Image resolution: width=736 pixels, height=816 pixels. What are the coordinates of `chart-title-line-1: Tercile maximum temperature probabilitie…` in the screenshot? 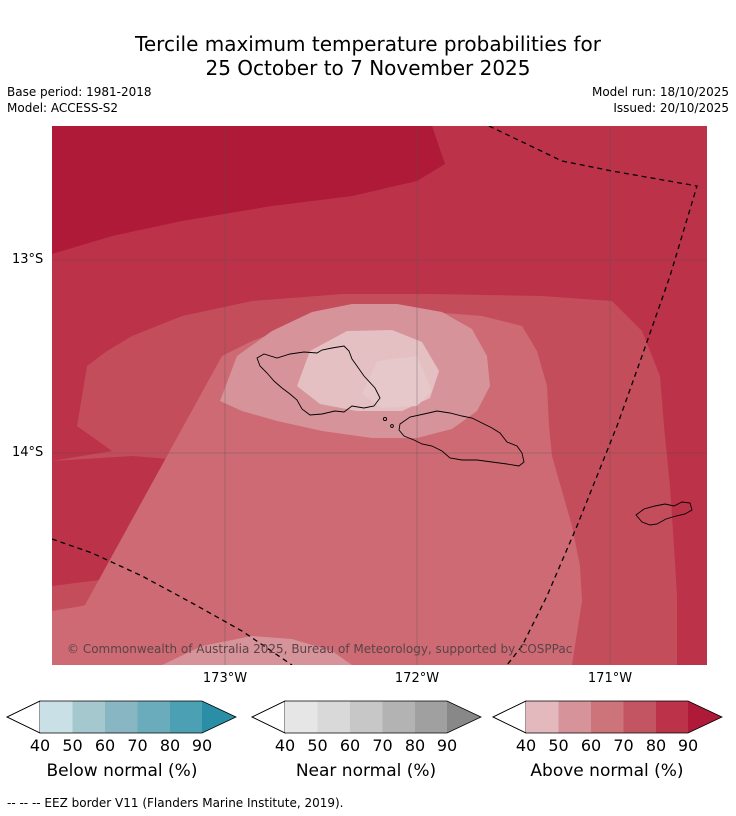 It's located at (368, 44).